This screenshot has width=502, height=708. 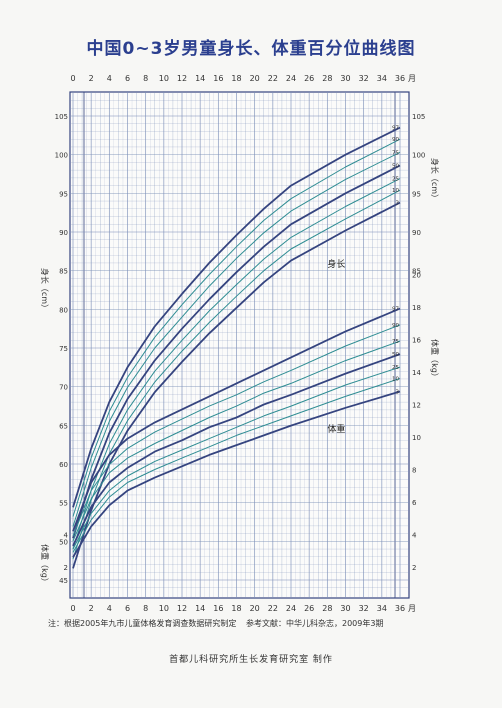 I want to click on length-tick-right: 95, so click(x=416, y=194).